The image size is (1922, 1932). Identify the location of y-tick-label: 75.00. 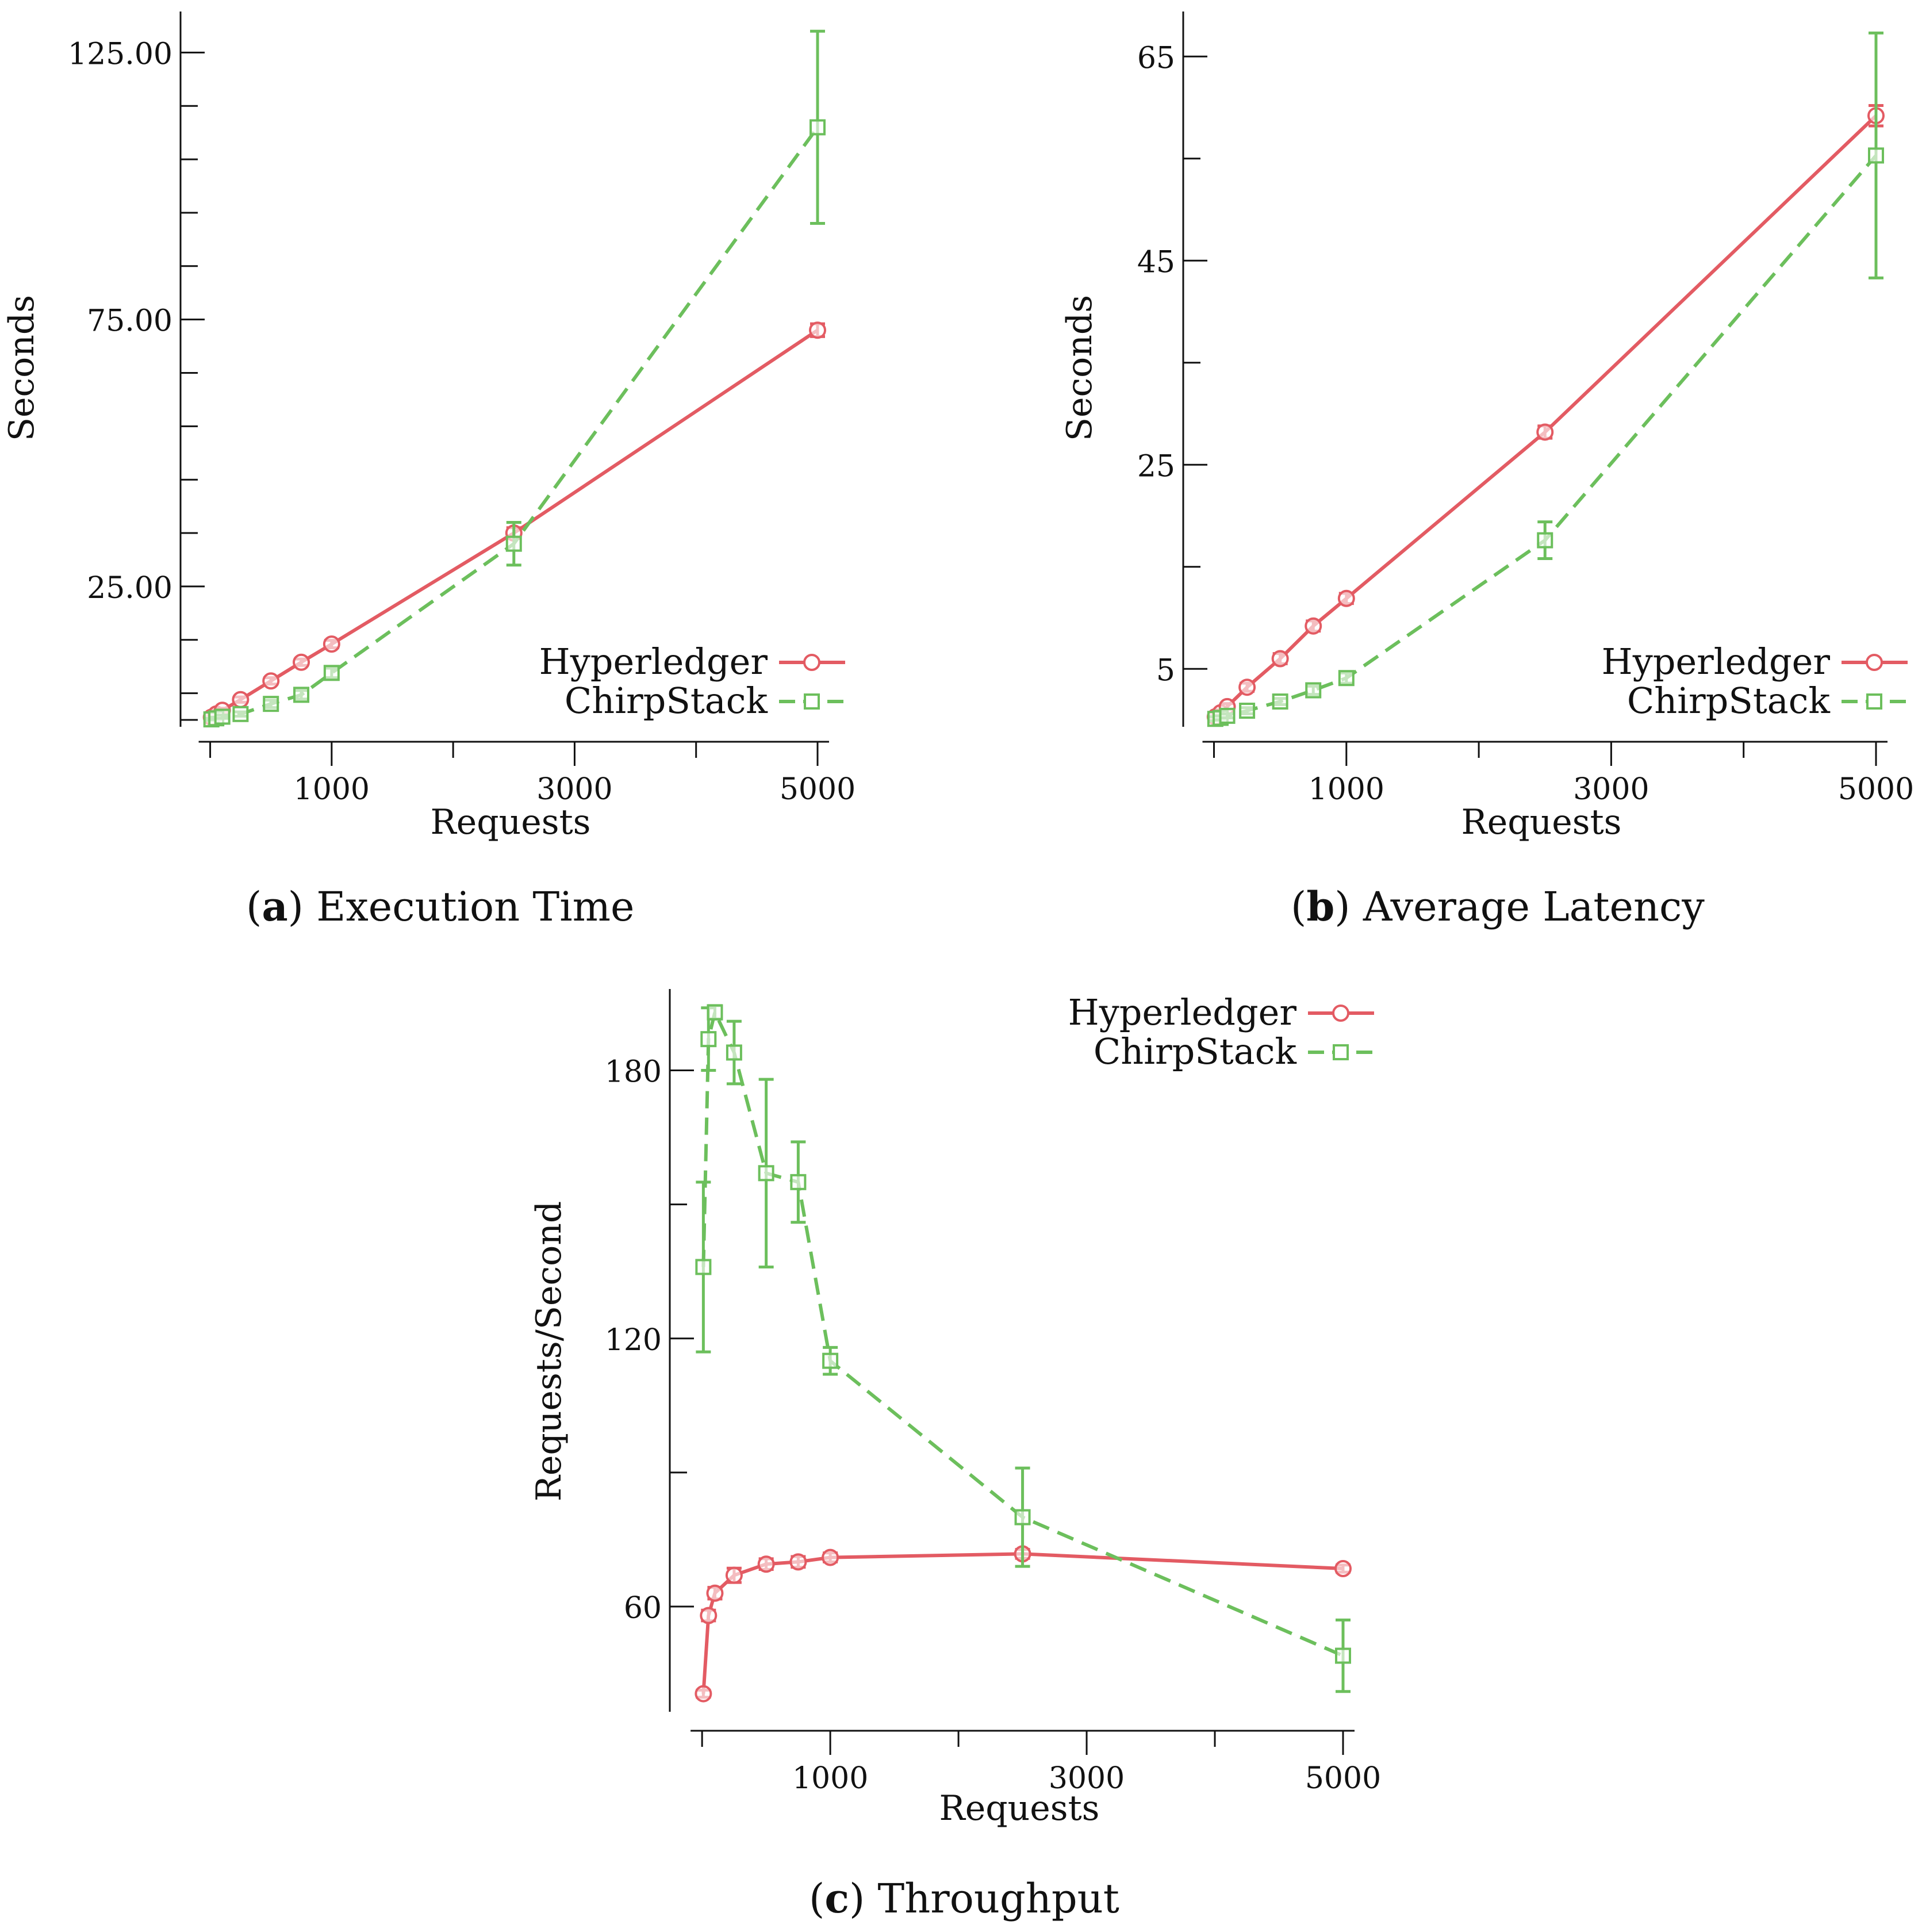
(129, 321).